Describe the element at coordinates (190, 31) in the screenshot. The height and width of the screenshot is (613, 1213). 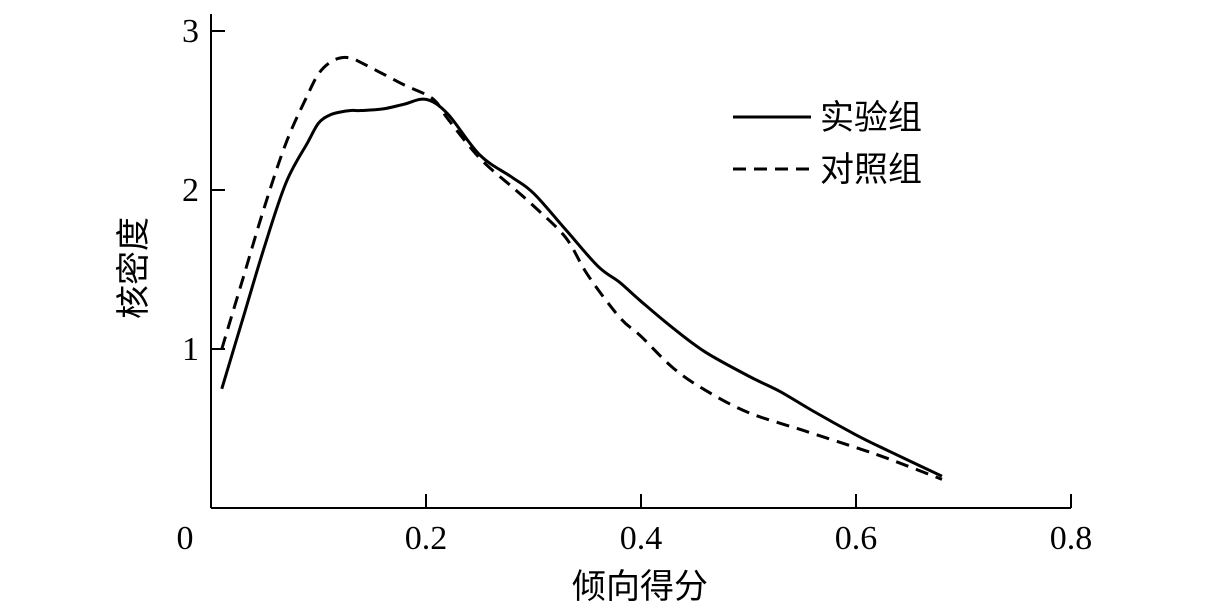
I see `y-tick-label: 3` at that location.